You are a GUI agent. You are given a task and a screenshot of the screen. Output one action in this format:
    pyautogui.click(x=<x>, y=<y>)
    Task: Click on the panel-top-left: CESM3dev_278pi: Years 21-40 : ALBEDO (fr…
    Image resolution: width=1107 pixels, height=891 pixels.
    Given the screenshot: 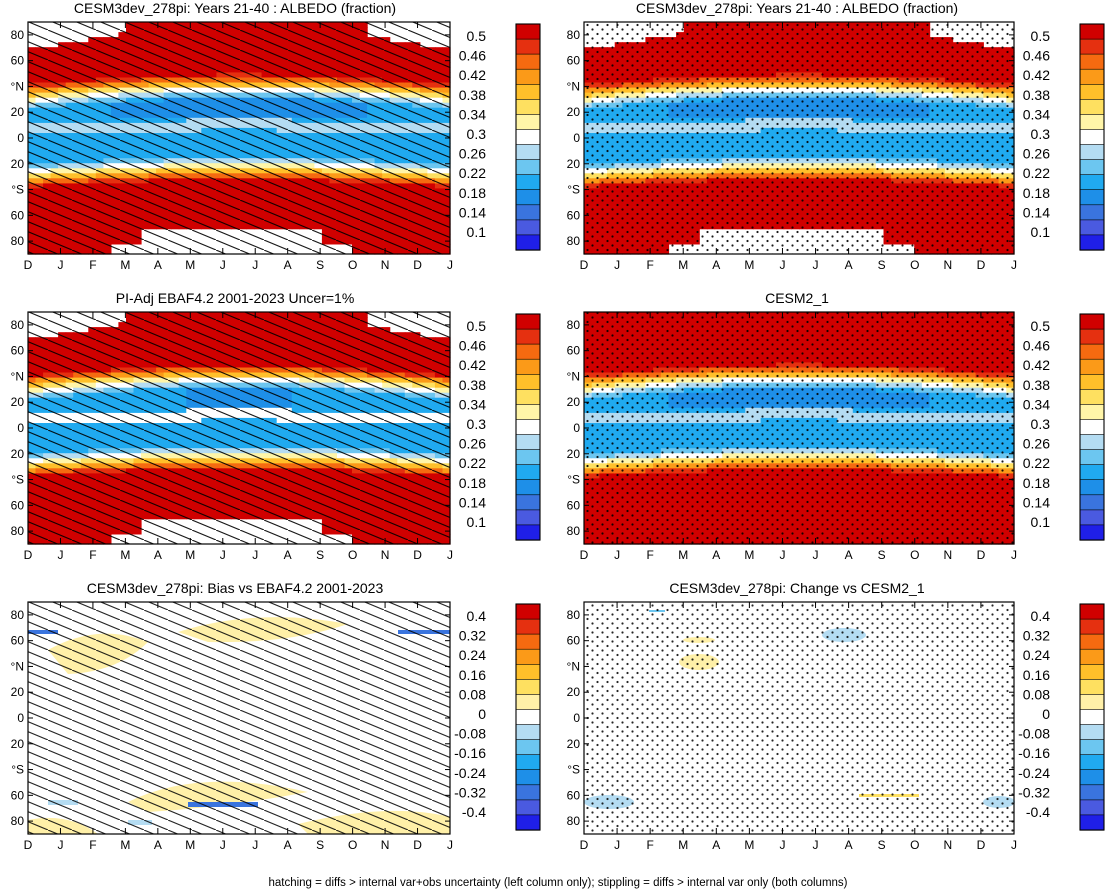 What is the action you would take?
    pyautogui.click(x=232, y=136)
    